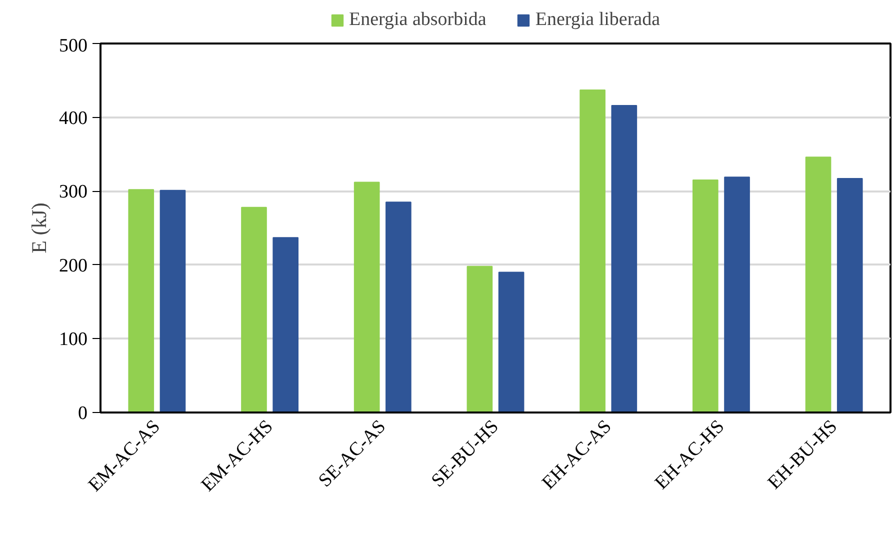  Describe the element at coordinates (39, 228) in the screenshot. I see `y-axis-title: E (kJ)` at that location.